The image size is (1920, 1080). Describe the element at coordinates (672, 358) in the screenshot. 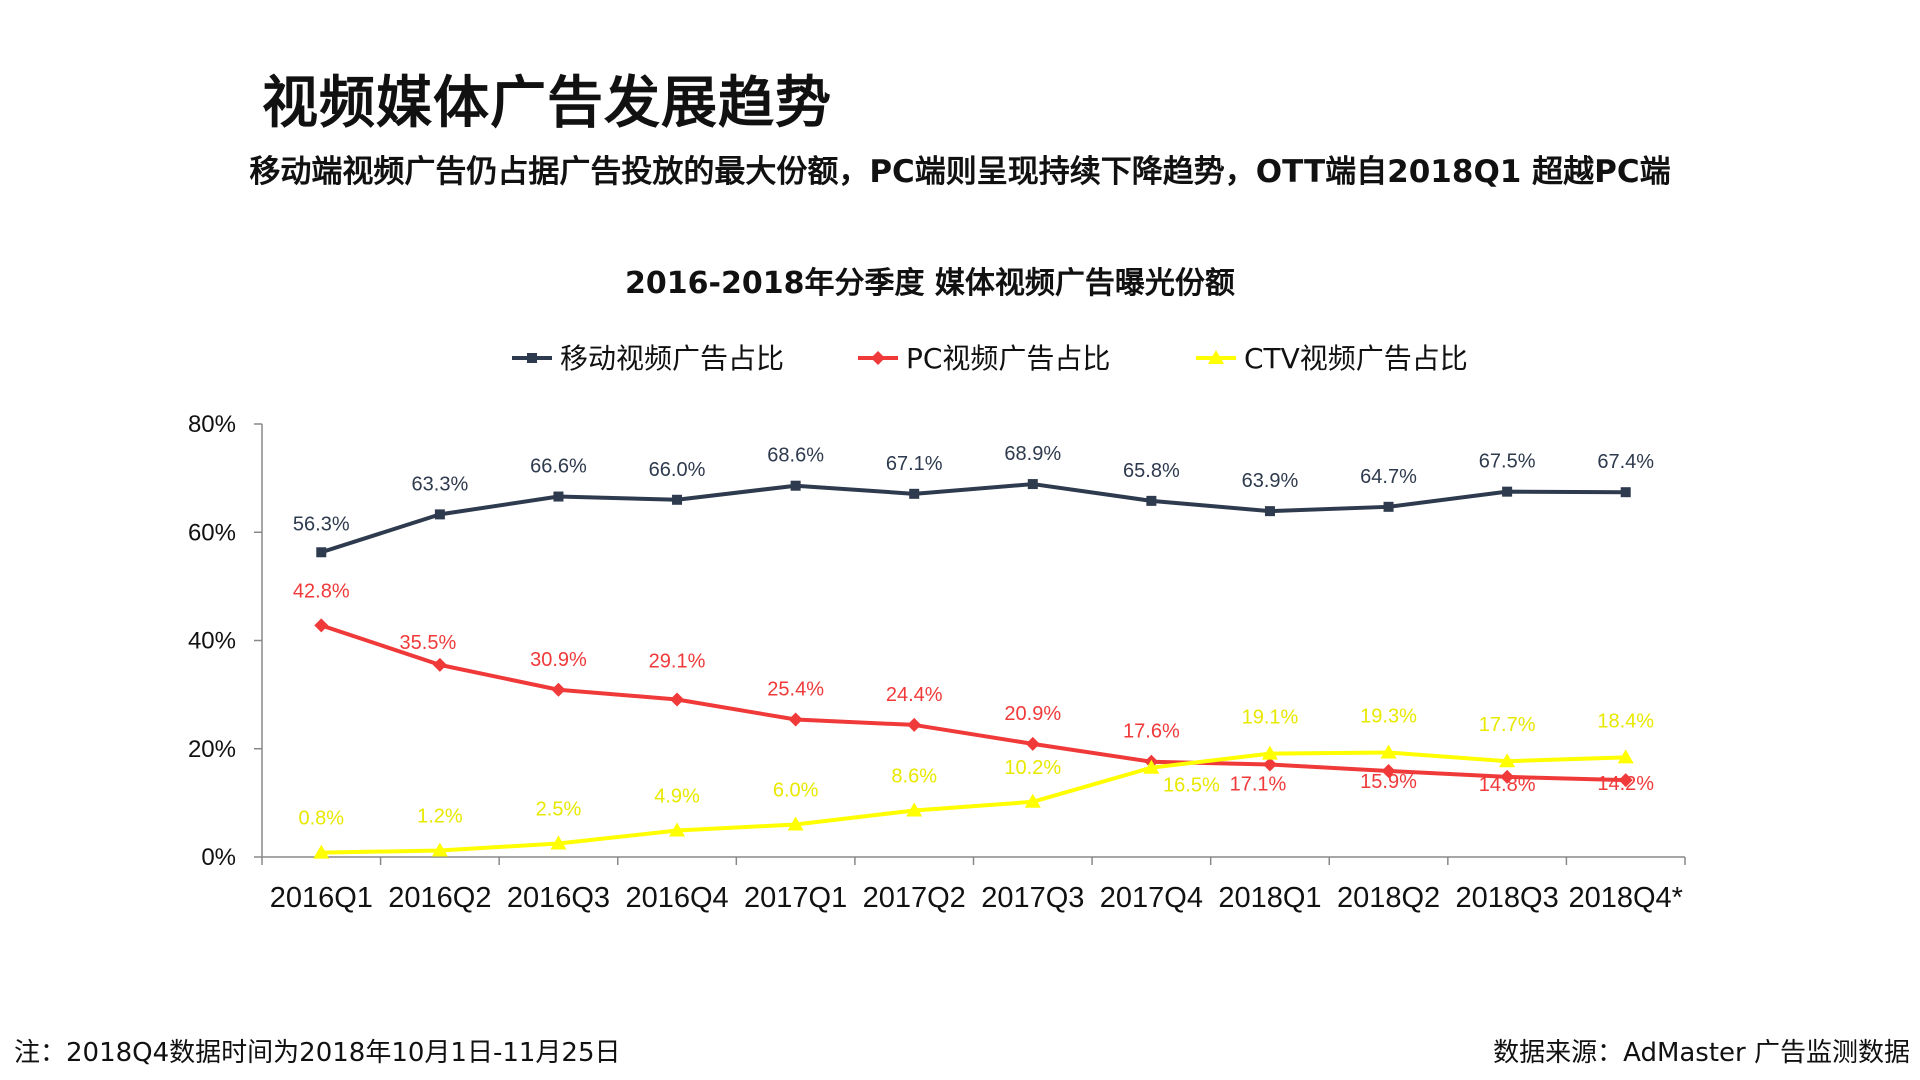

I see `legend-label: 移动视频广告占比` at that location.